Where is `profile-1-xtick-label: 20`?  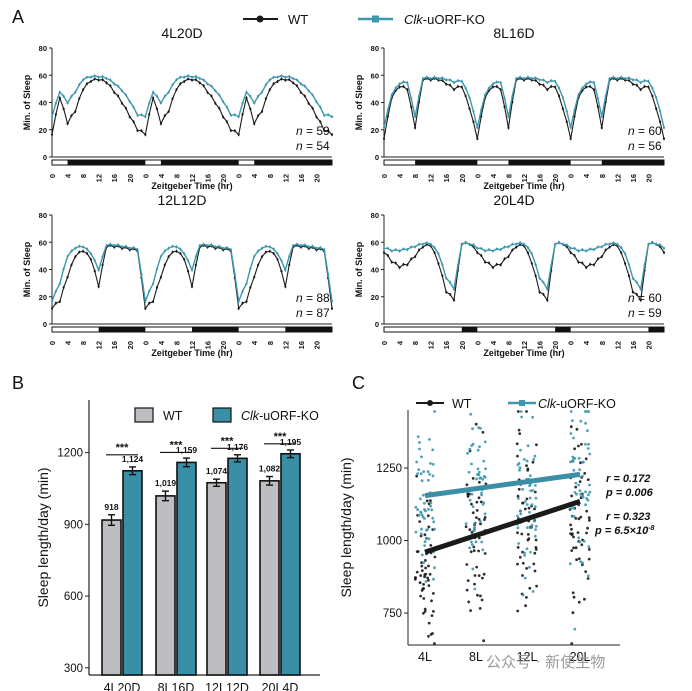
profile-1-xtick-label: 20 is located at coordinates (316, 178).